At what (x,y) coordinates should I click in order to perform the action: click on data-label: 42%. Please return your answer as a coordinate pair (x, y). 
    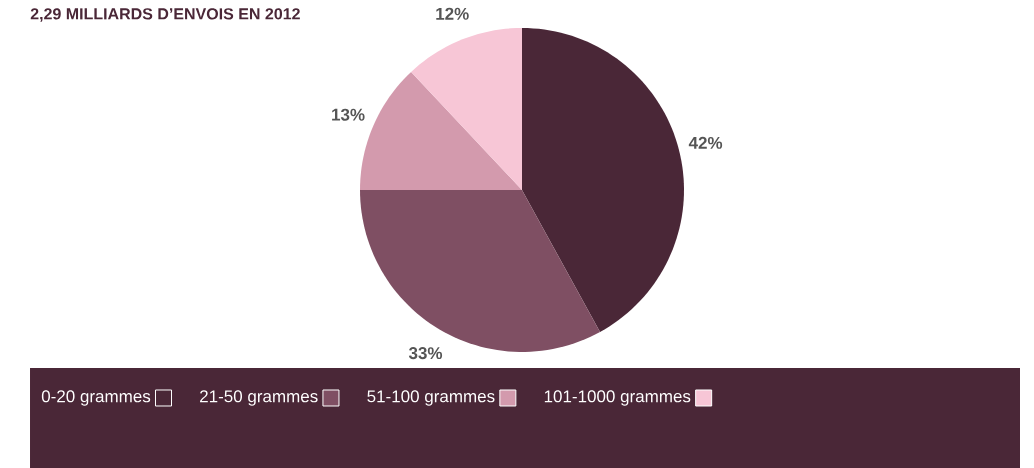
    Looking at the image, I should click on (705, 142).